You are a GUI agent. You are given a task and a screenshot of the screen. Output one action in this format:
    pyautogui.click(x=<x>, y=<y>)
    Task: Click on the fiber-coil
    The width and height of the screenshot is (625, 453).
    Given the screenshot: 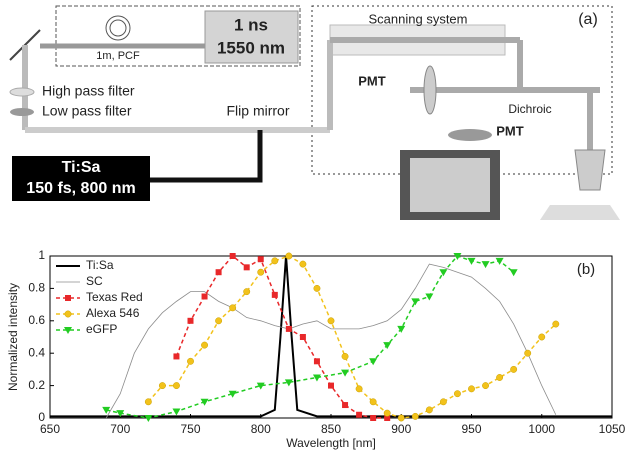 What is the action you would take?
    pyautogui.click(x=118, y=28)
    